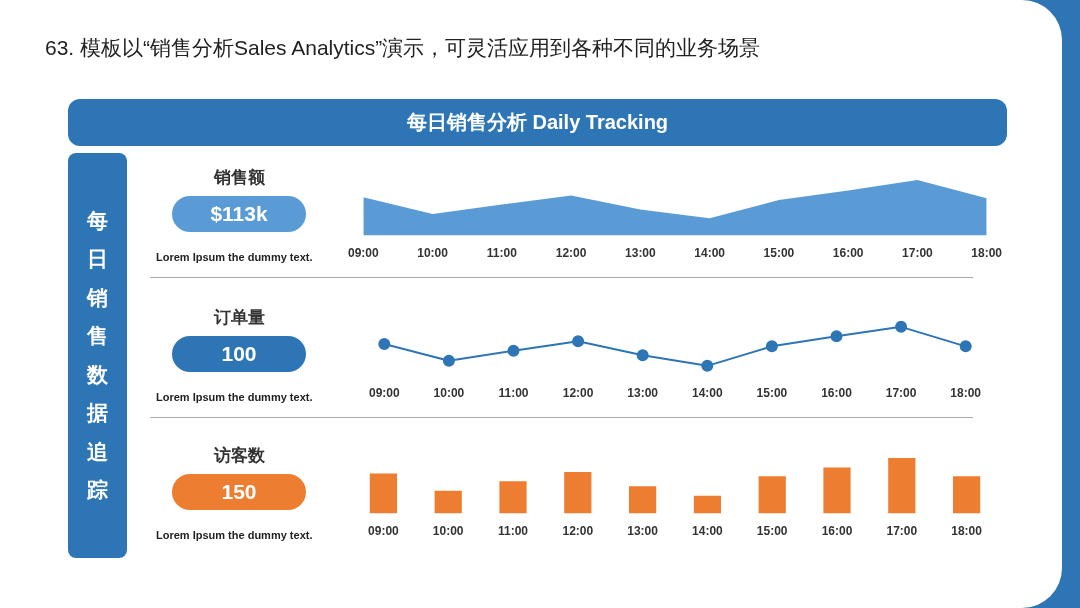 The height and width of the screenshot is (608, 1080). Describe the element at coordinates (239, 214) in the screenshot. I see `text: $113k` at that location.